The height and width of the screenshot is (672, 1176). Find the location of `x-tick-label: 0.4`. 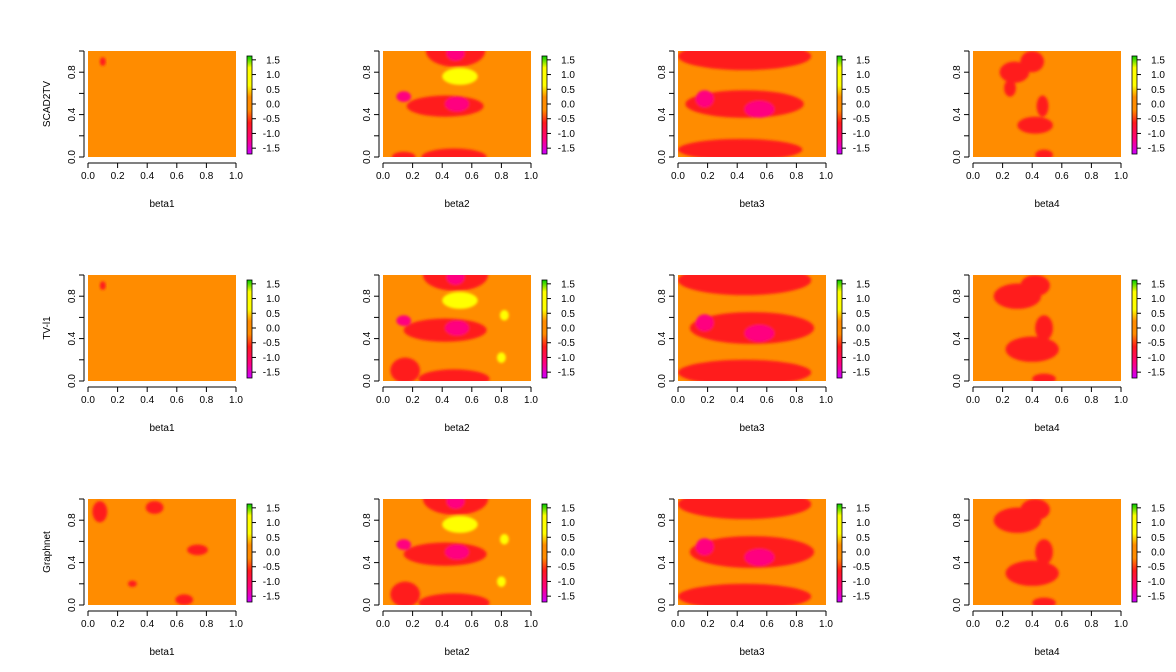

x-tick-label: 0.4 is located at coordinates (737, 624).